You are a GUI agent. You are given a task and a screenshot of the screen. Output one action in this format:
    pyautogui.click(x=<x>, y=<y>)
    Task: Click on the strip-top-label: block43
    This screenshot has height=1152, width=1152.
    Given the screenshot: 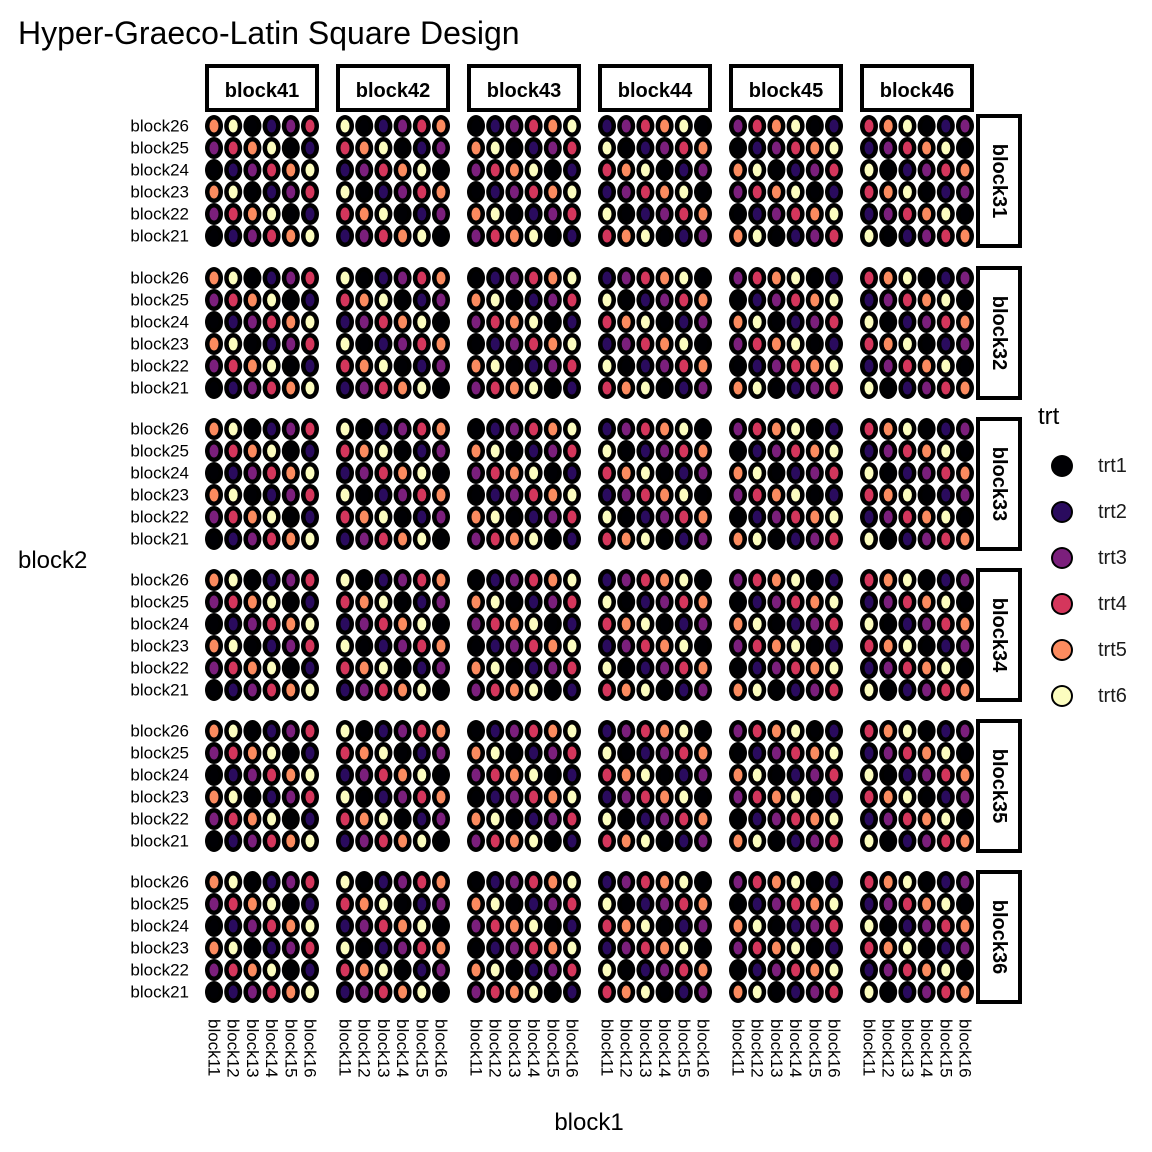 What is the action you would take?
    pyautogui.click(x=524, y=91)
    